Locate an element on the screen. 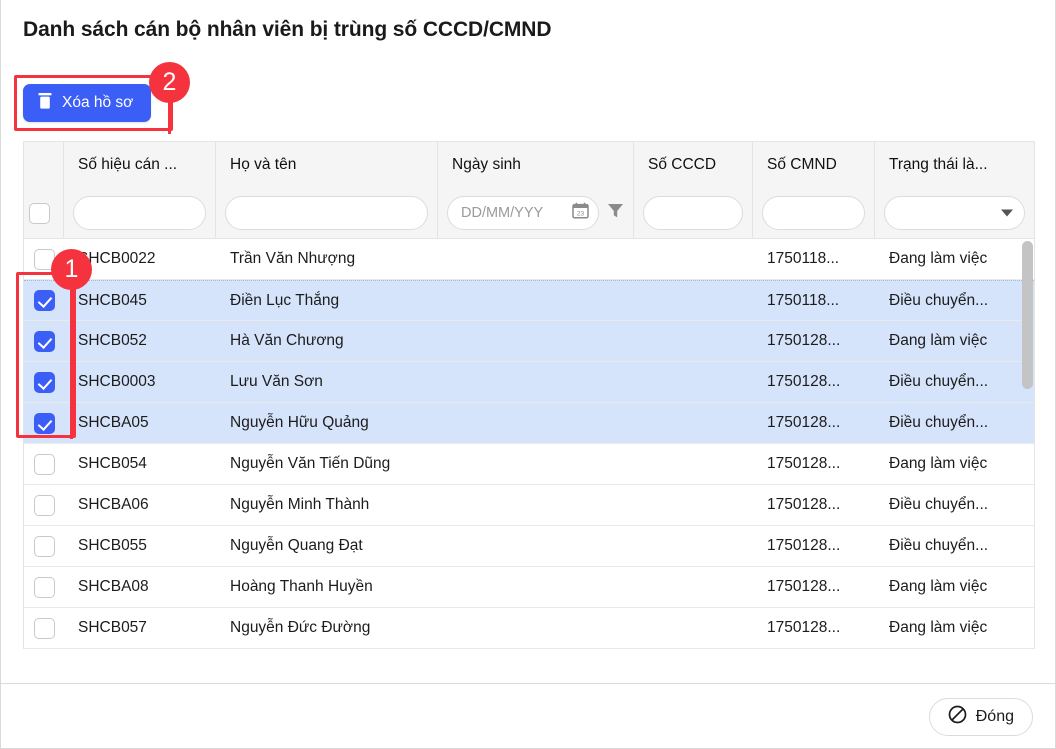 The width and height of the screenshot is (1056, 749). cell-name: Điền Lục Thắng is located at coordinates (285, 300).